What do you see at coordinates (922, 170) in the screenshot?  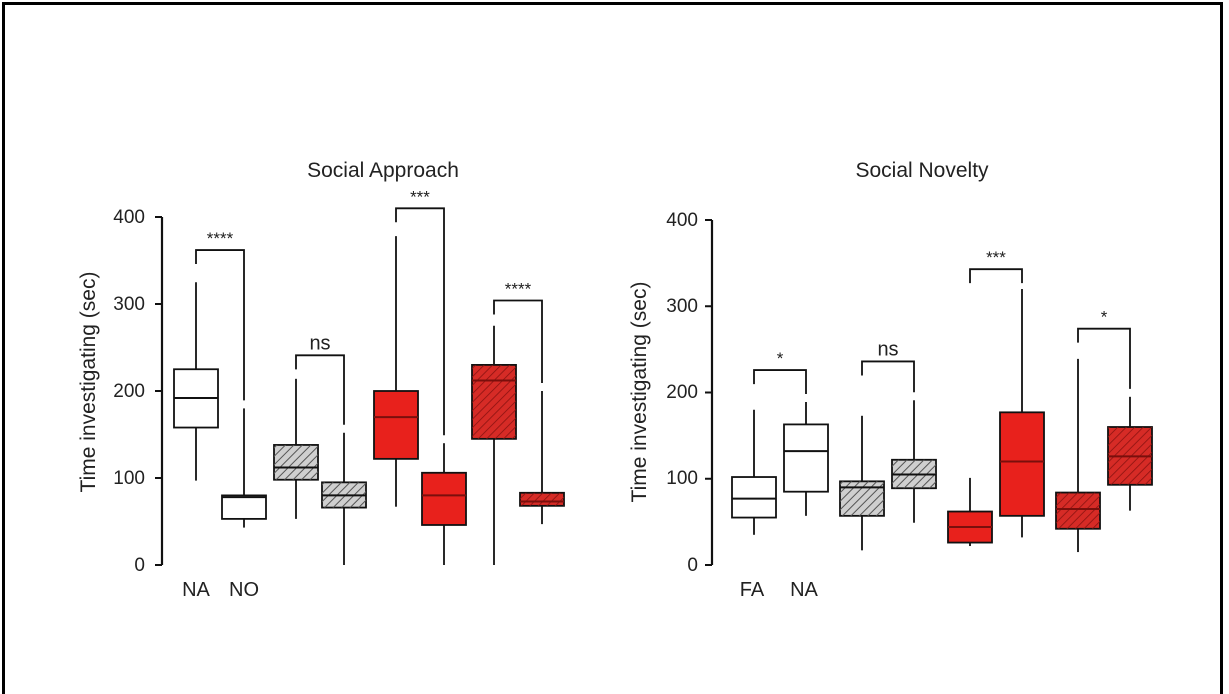 I see `chart-title: Social Novelty` at bounding box center [922, 170].